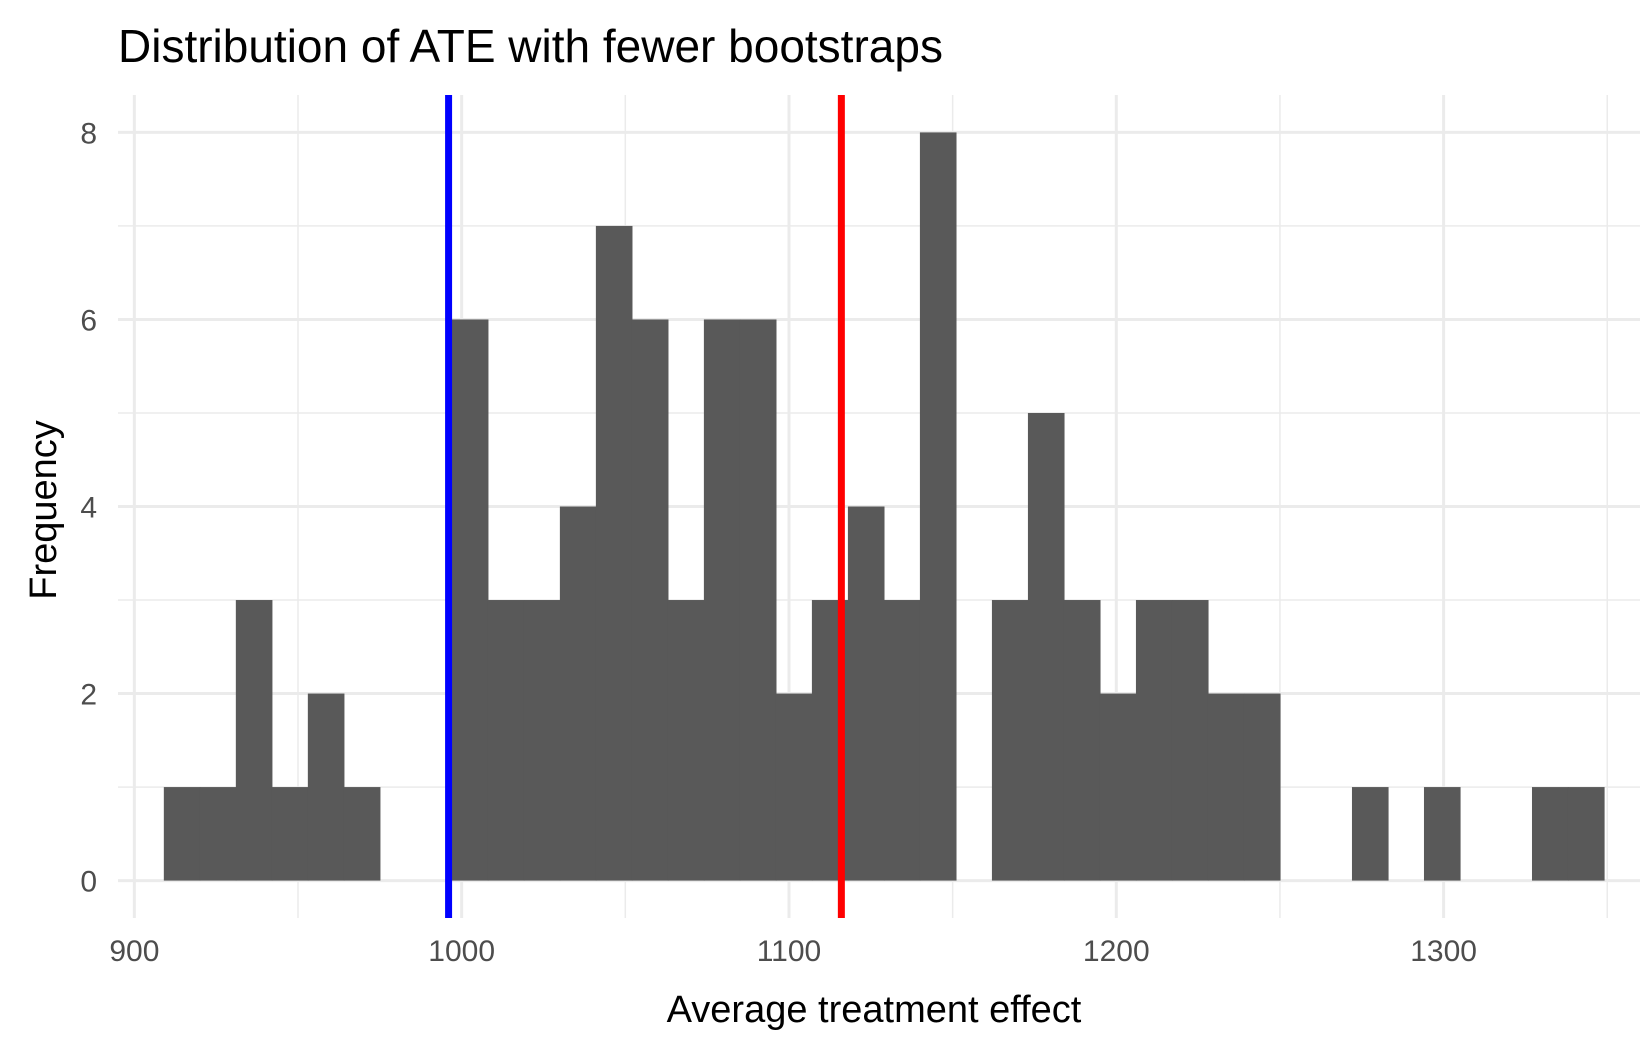 This screenshot has width=1650, height=1050. I want to click on y-tick-label: 4, so click(88, 508).